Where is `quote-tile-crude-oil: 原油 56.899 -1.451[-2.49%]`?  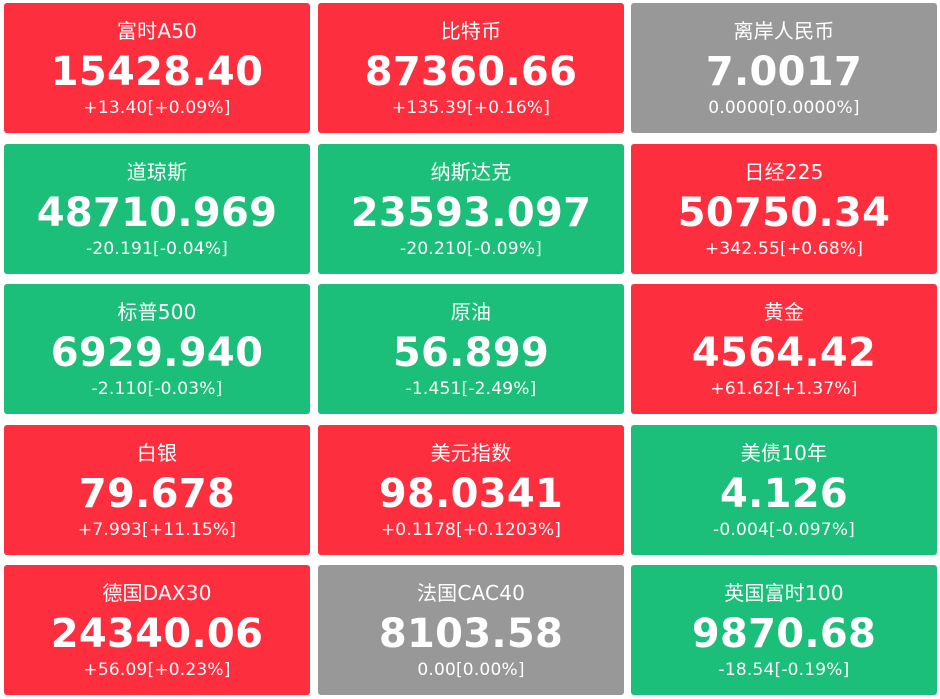 quote-tile-crude-oil: 原油 56.899 -1.451[-2.49%] is located at coordinates (471, 349).